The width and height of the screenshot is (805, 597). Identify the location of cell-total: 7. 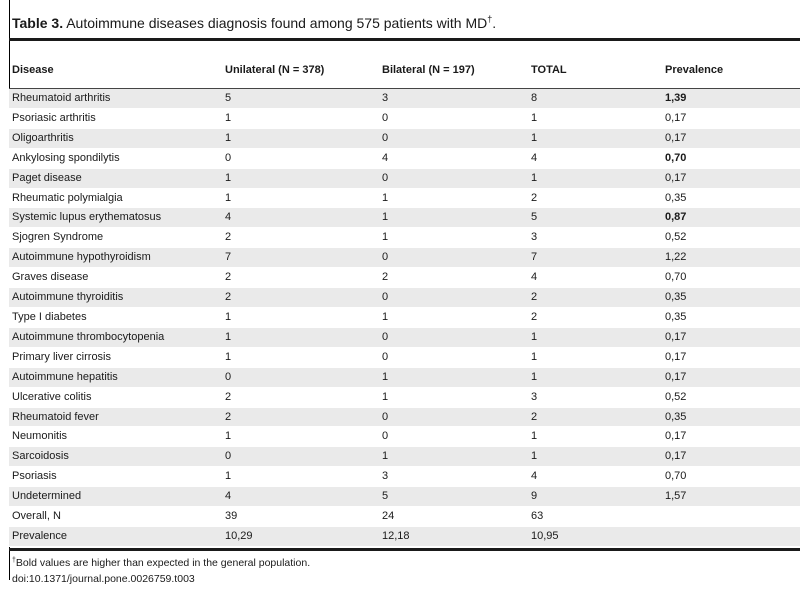
(534, 257).